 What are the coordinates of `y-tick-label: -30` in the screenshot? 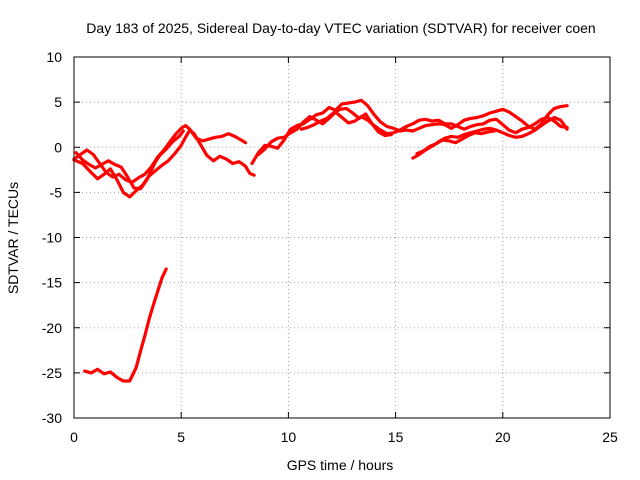 It's located at (52, 418).